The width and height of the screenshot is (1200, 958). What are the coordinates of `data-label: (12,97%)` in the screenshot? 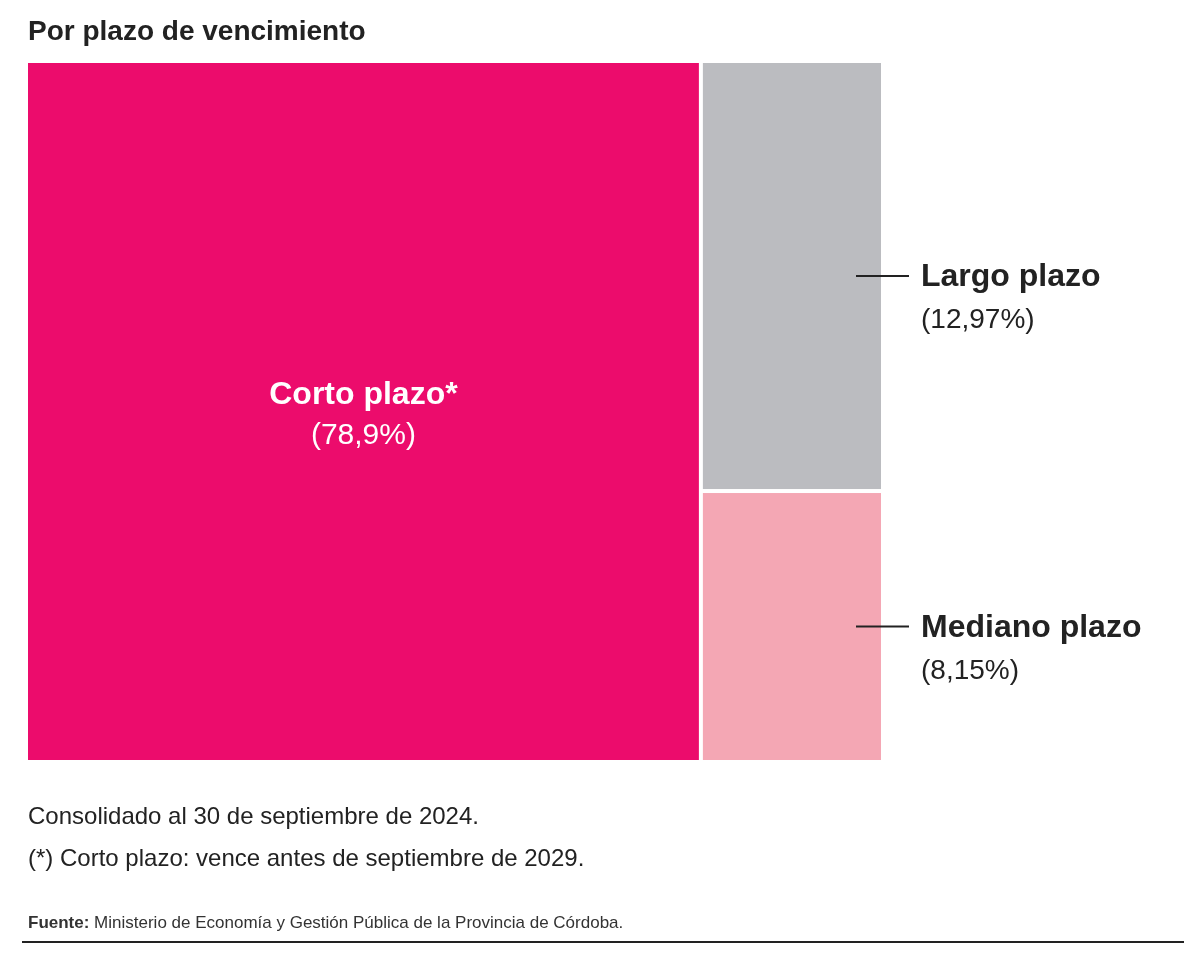 It's located at (978, 319).